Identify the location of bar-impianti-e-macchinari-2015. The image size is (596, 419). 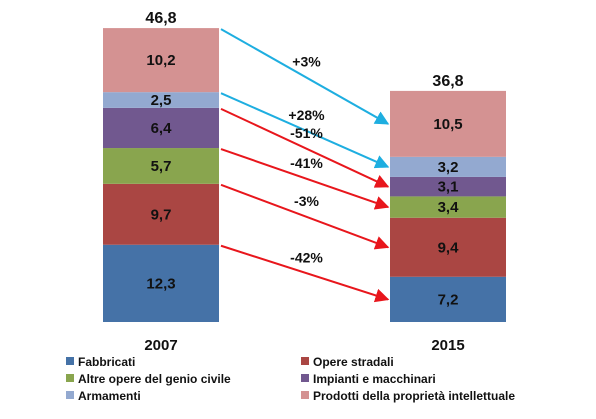
(448, 186).